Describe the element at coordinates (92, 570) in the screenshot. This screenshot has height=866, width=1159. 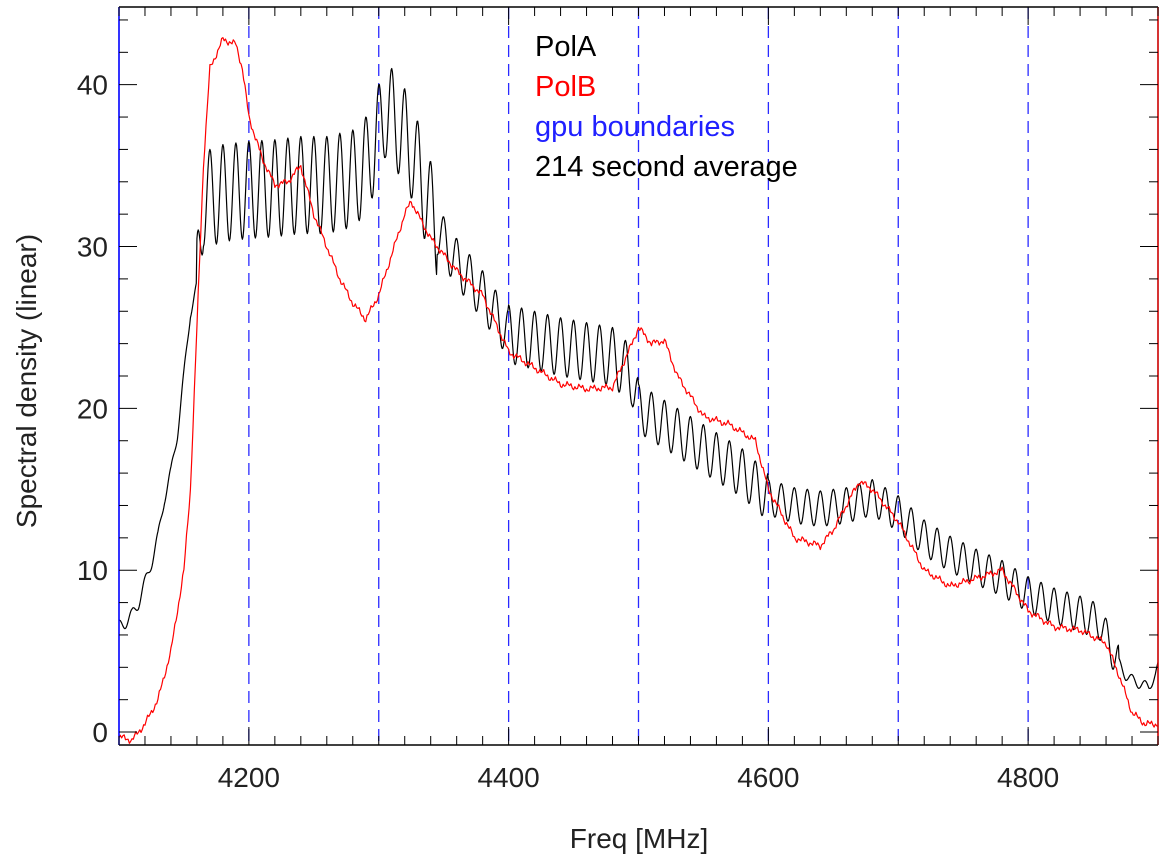
I see `y-tick-label: 10` at that location.